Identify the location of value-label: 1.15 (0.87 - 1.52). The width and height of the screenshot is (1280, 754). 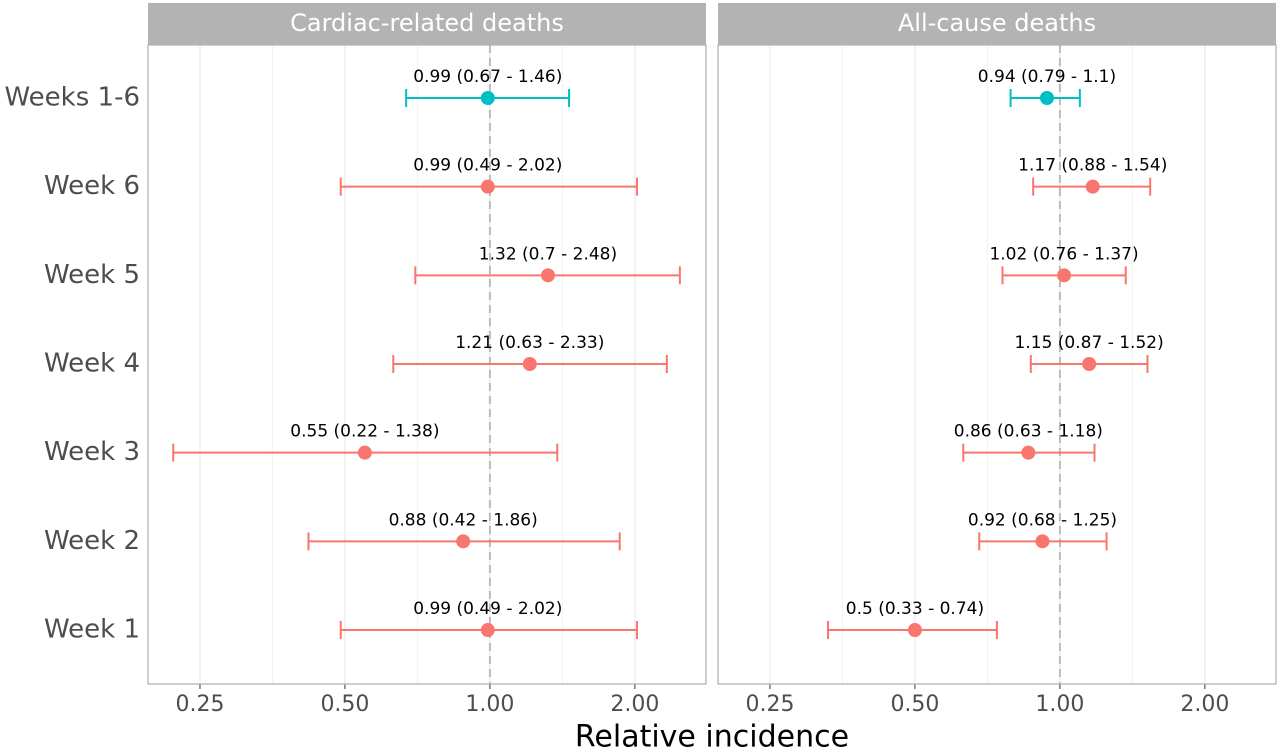
(1089, 343).